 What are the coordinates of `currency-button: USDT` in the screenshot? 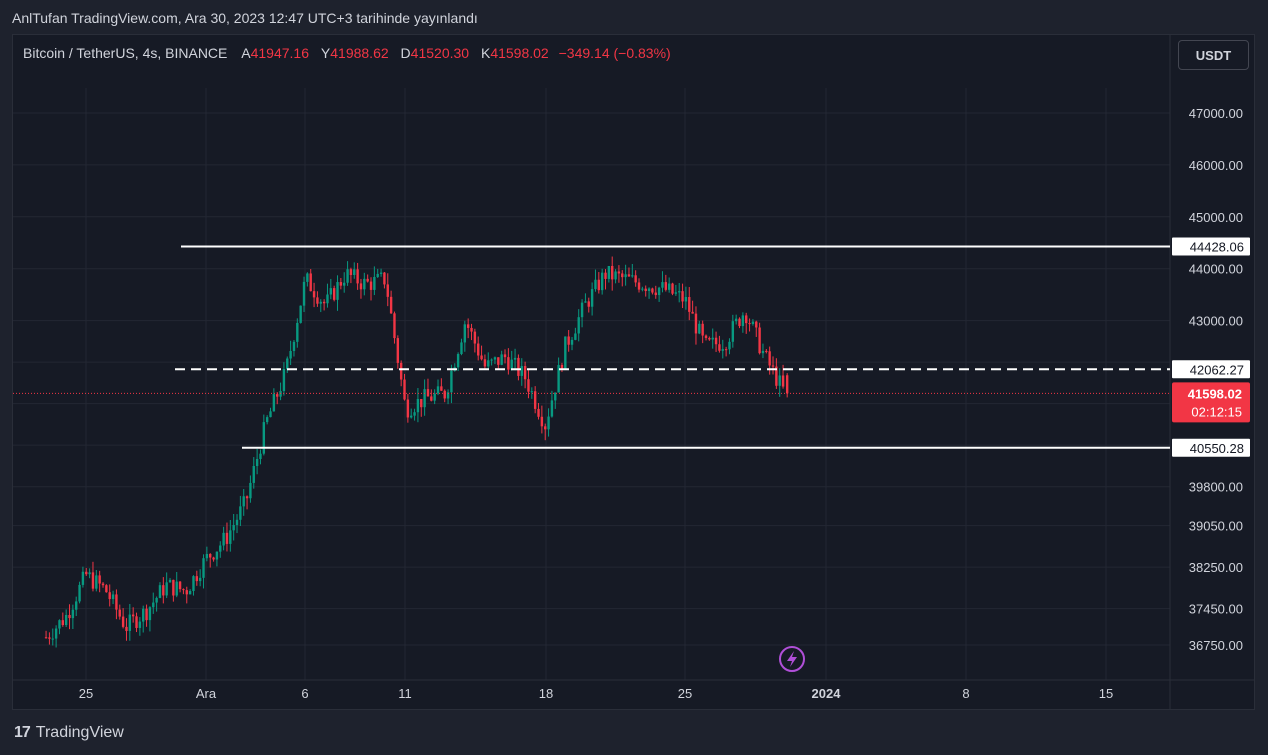 It's located at (1213, 55).